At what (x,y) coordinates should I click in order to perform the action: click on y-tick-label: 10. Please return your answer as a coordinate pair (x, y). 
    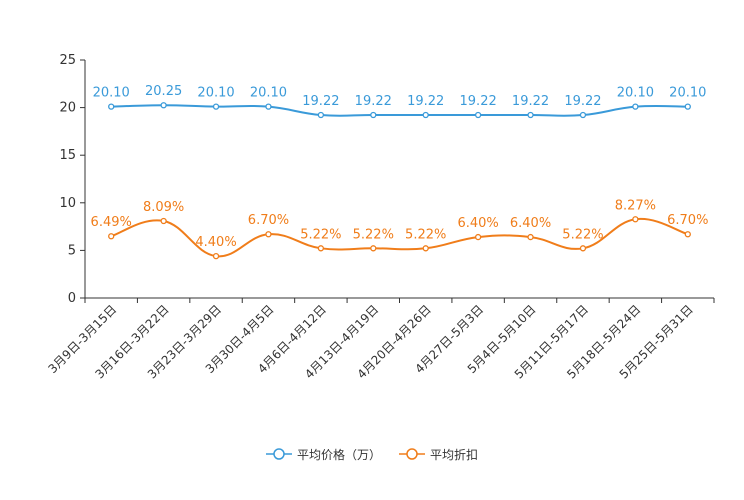
    Looking at the image, I should click on (67, 203).